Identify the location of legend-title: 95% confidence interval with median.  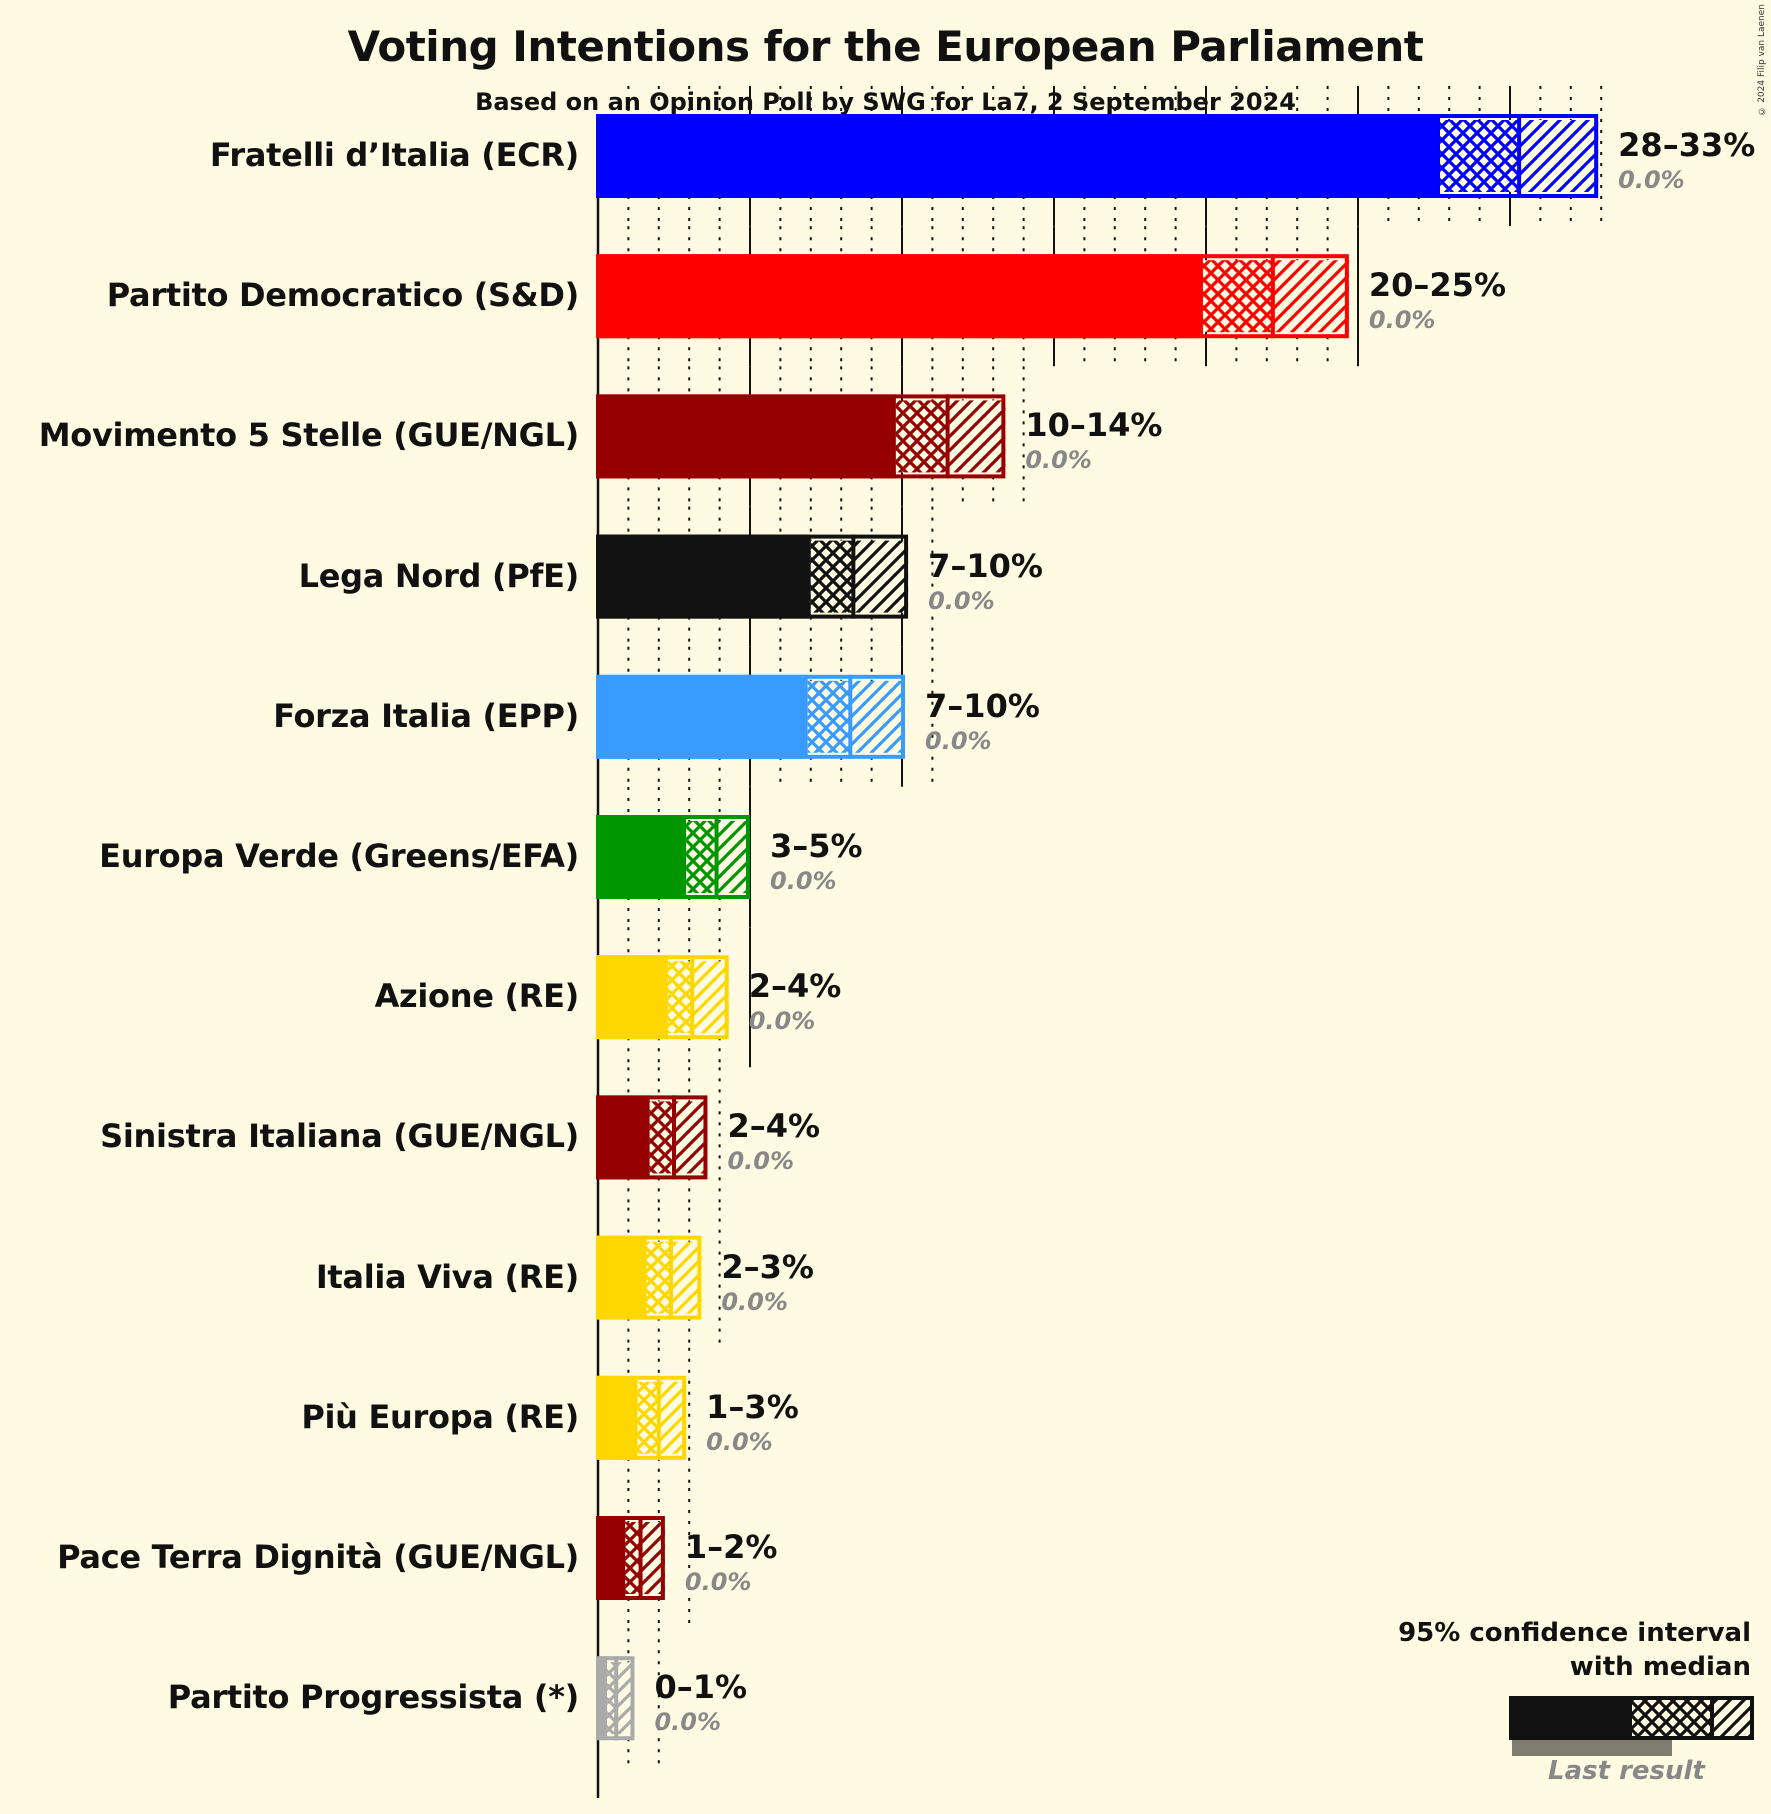
(1574, 1650).